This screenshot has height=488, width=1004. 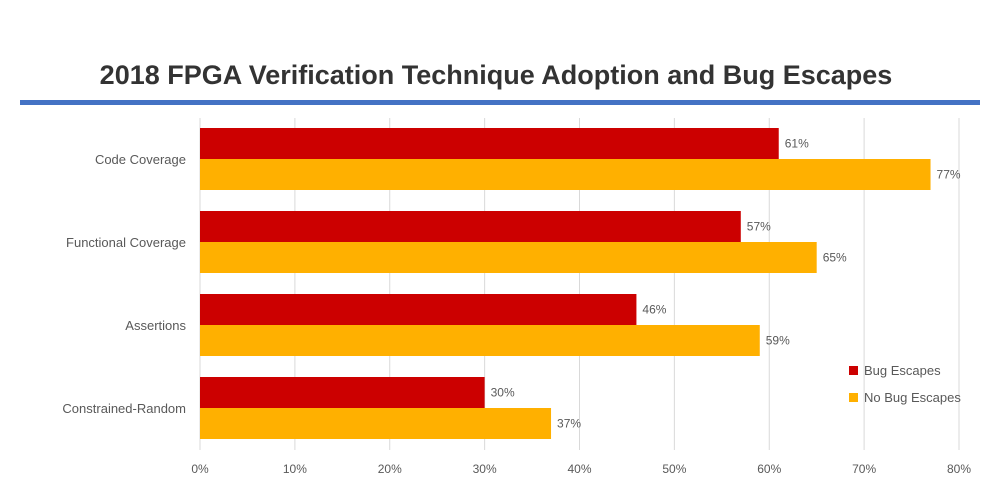 What do you see at coordinates (295, 469) in the screenshot?
I see `x-tick-label: 10%` at bounding box center [295, 469].